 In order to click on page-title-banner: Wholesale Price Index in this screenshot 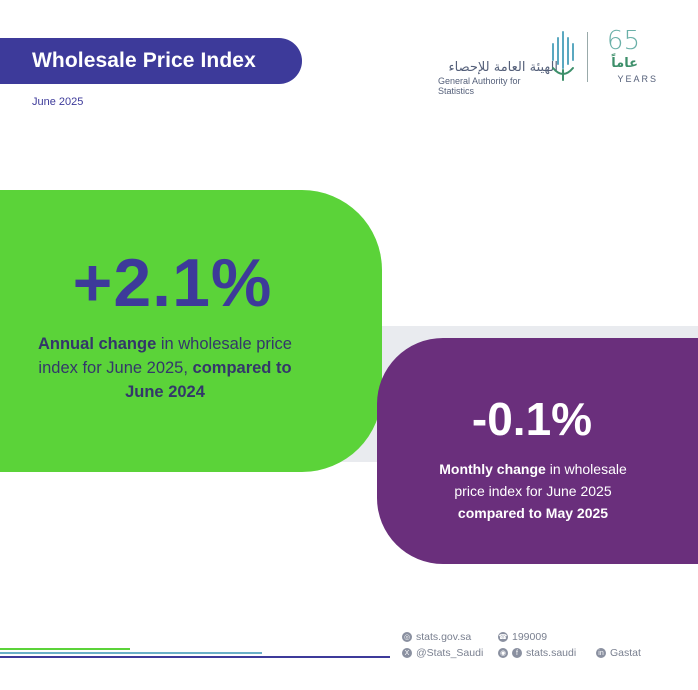, I will do `click(151, 61)`.